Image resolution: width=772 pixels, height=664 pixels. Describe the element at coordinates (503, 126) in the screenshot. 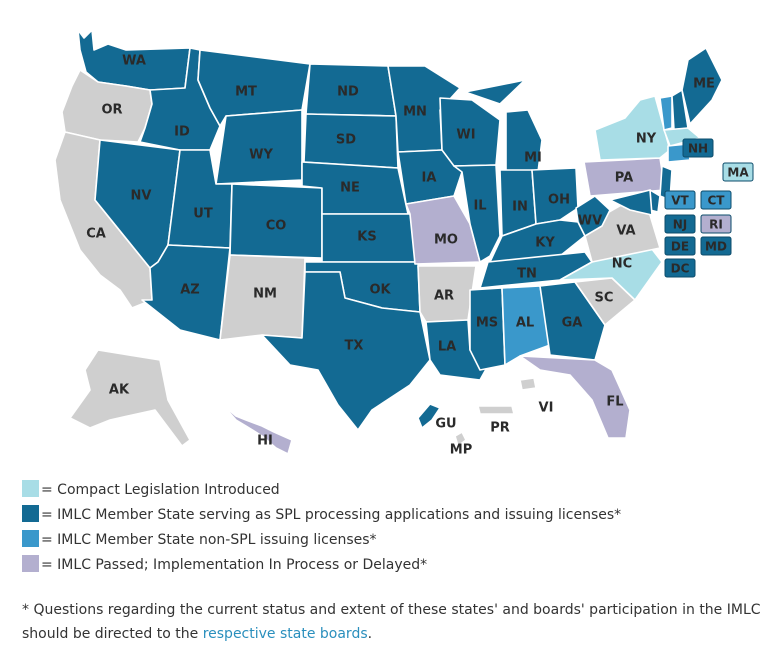

I see `state-mi` at that location.